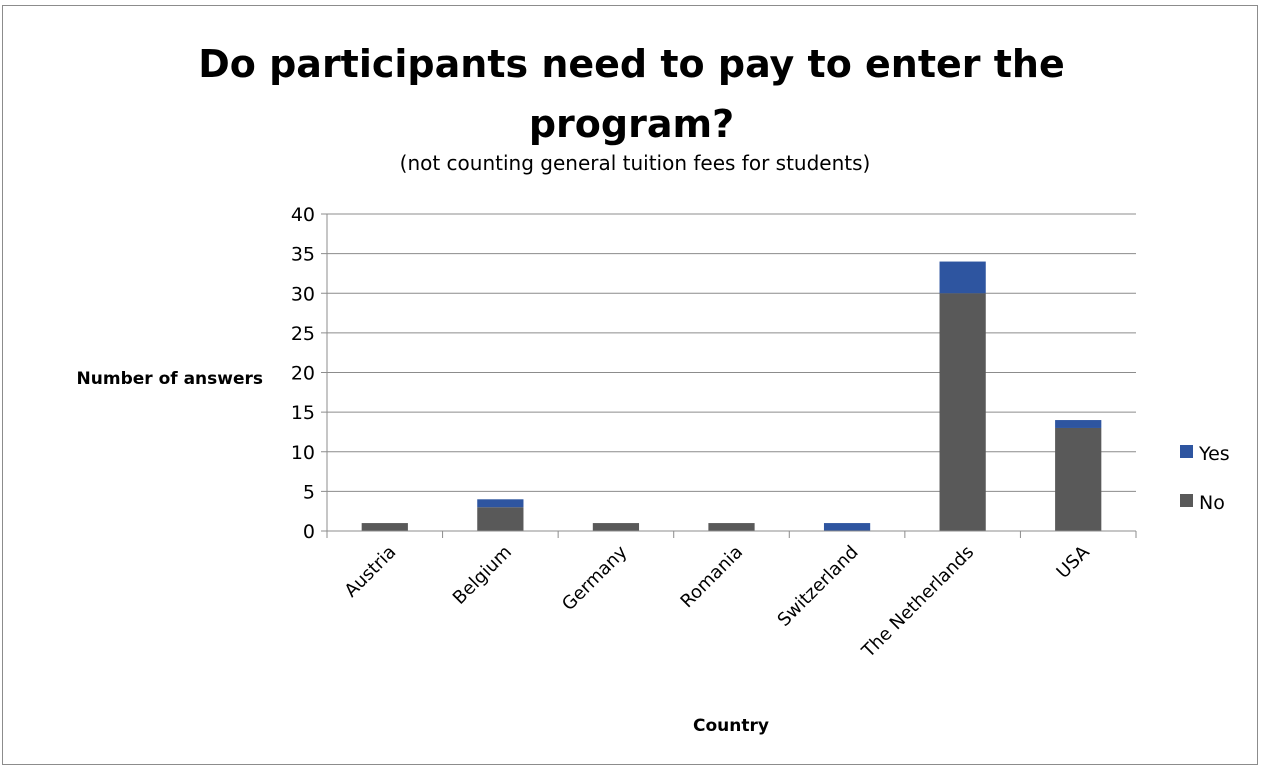  I want to click on y-tick-label: 5, so click(309, 492).